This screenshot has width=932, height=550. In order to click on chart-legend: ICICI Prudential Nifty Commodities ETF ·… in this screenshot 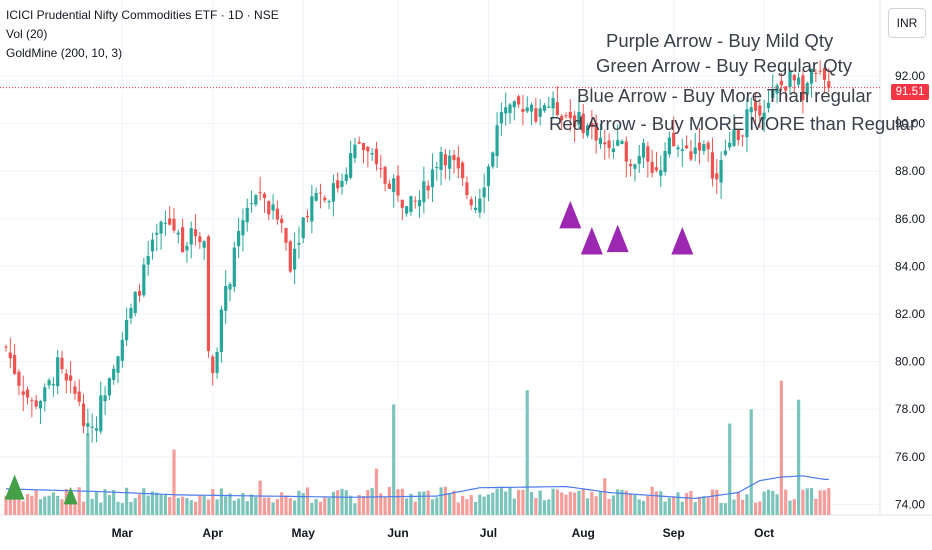, I will do `click(142, 34)`.